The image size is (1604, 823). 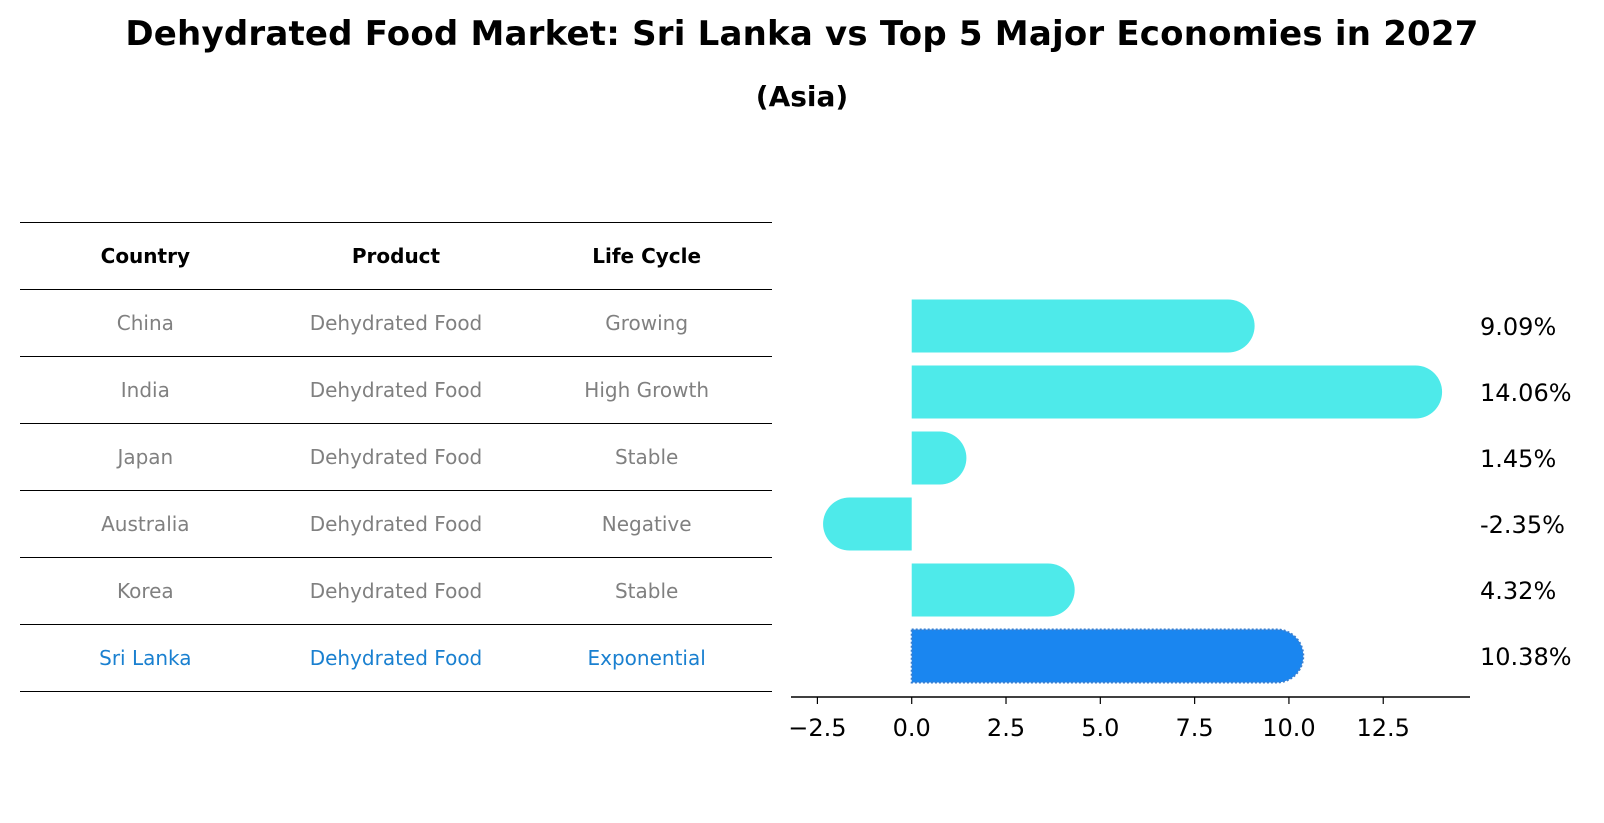 I want to click on table-row: China Dehydrated Food Growing, so click(x=396, y=323).